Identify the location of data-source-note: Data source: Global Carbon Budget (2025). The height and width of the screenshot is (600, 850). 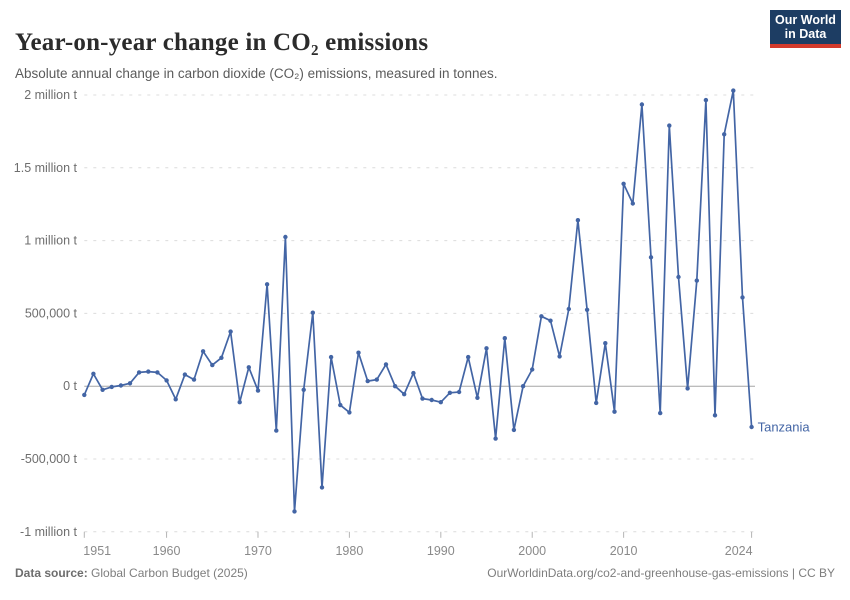
(131, 573).